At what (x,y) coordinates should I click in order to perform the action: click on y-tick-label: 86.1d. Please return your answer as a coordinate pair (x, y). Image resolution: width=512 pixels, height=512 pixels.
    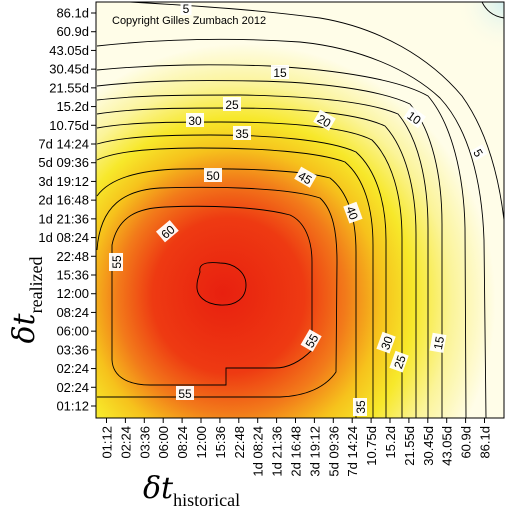
    Looking at the image, I should click on (72, 13).